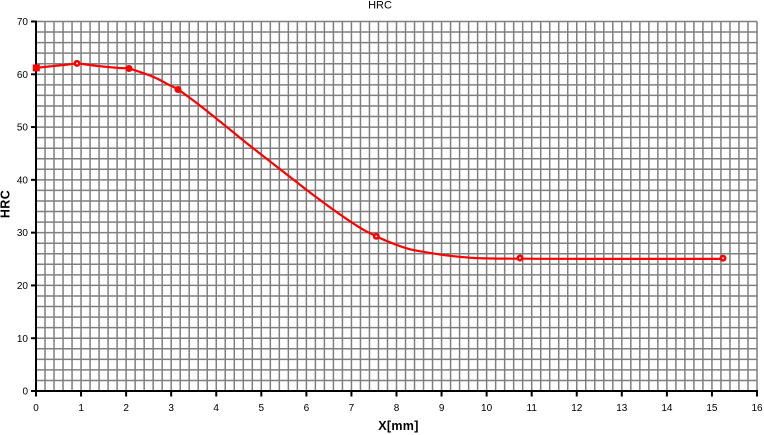  Describe the element at coordinates (398, 426) in the screenshot. I see `svg-text: X[mm]` at that location.